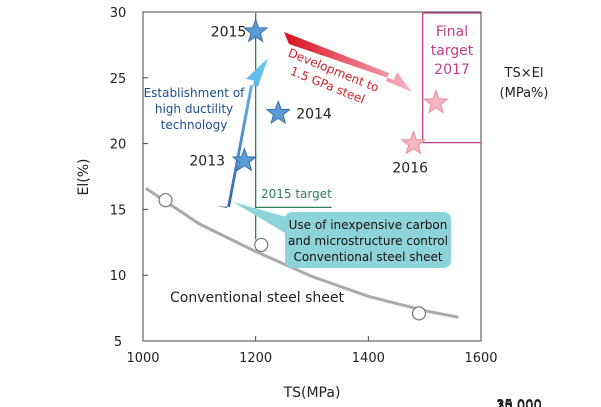 This screenshot has height=407, width=601. I want to click on secondary-axis-label: 20,000, so click(519, 403).